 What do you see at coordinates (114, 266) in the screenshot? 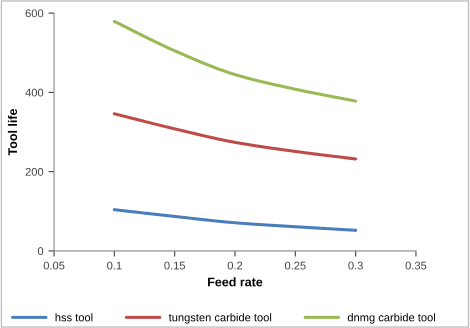
I see `x-tick-label: 0.1` at bounding box center [114, 266].